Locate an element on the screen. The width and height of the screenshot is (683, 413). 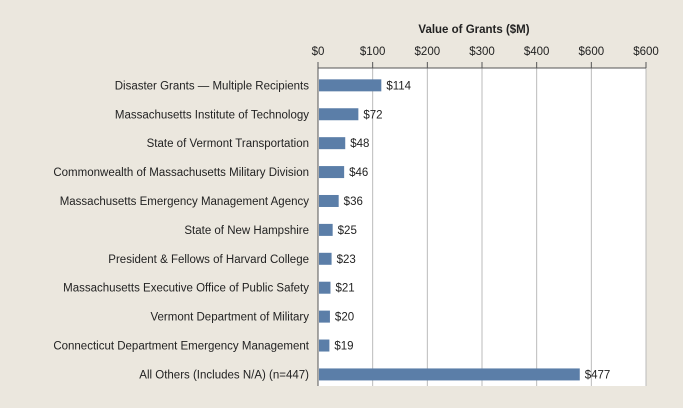
y-tick-label: Massachusetts Institute of Technology is located at coordinates (212, 115).